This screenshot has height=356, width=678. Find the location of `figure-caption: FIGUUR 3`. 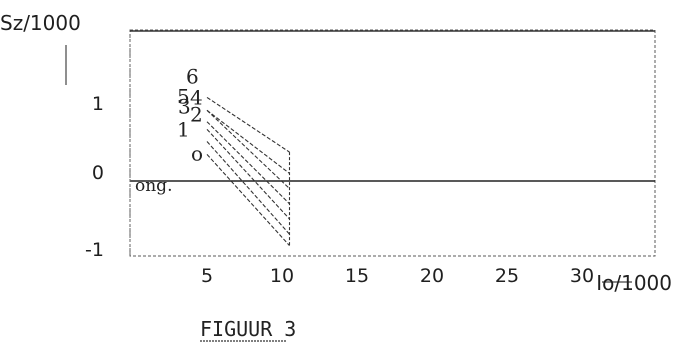

figure-caption: FIGUUR 3 is located at coordinates (248, 329).